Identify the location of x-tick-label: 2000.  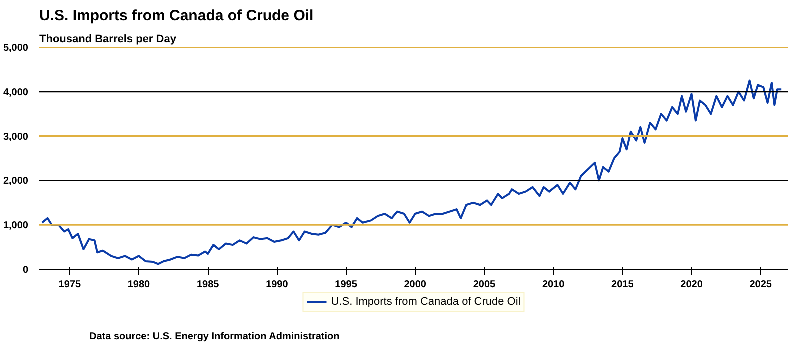
(415, 285).